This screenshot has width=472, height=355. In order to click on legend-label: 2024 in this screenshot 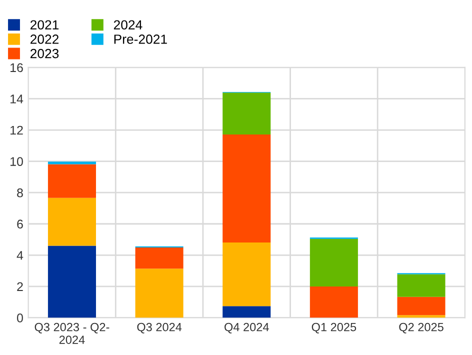, I will do `click(128, 25)`.